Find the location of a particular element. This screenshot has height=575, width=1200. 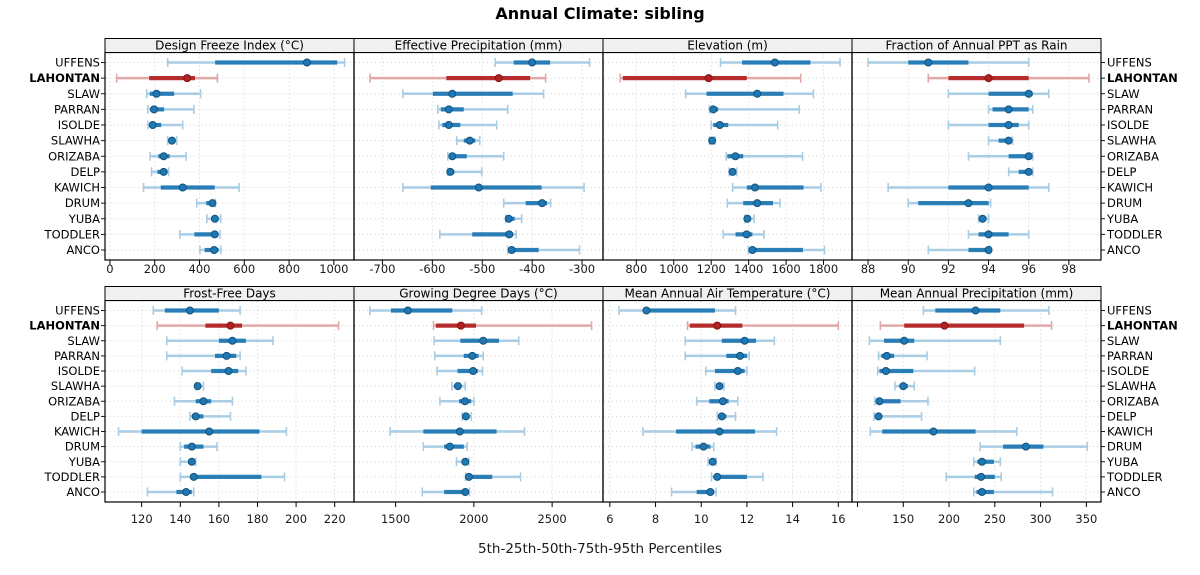

station-label-right-drum: DRUM is located at coordinates (1124, 203).